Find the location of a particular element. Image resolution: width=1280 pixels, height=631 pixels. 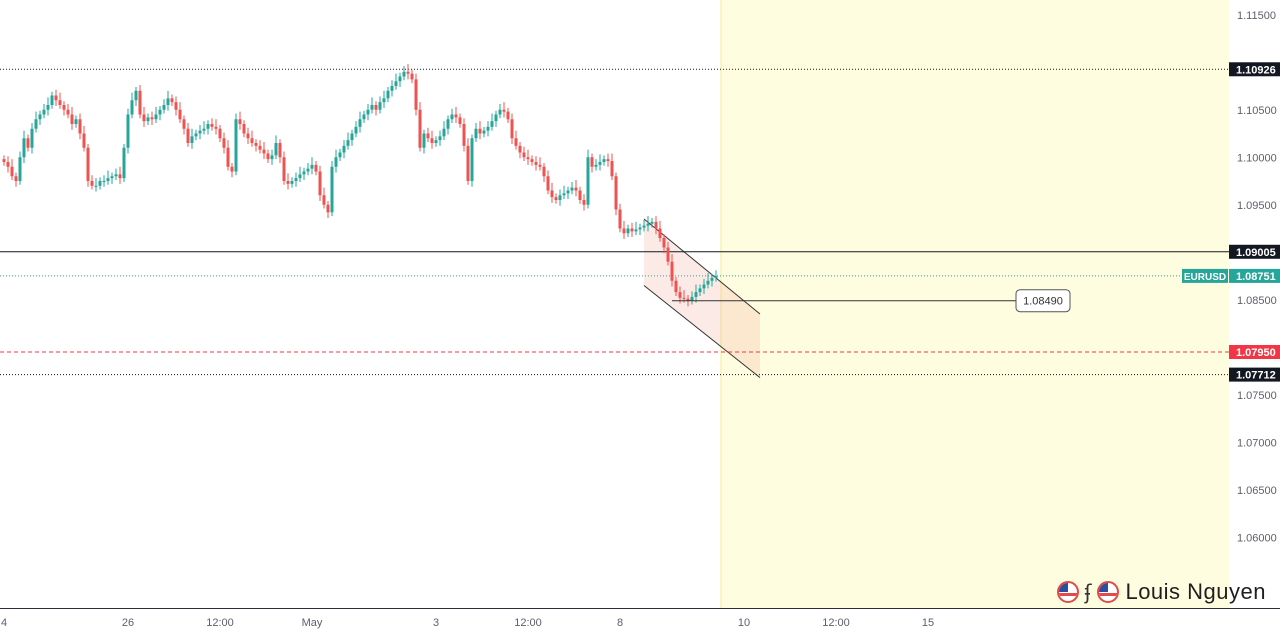

annotation-box is located at coordinates (1043, 301).